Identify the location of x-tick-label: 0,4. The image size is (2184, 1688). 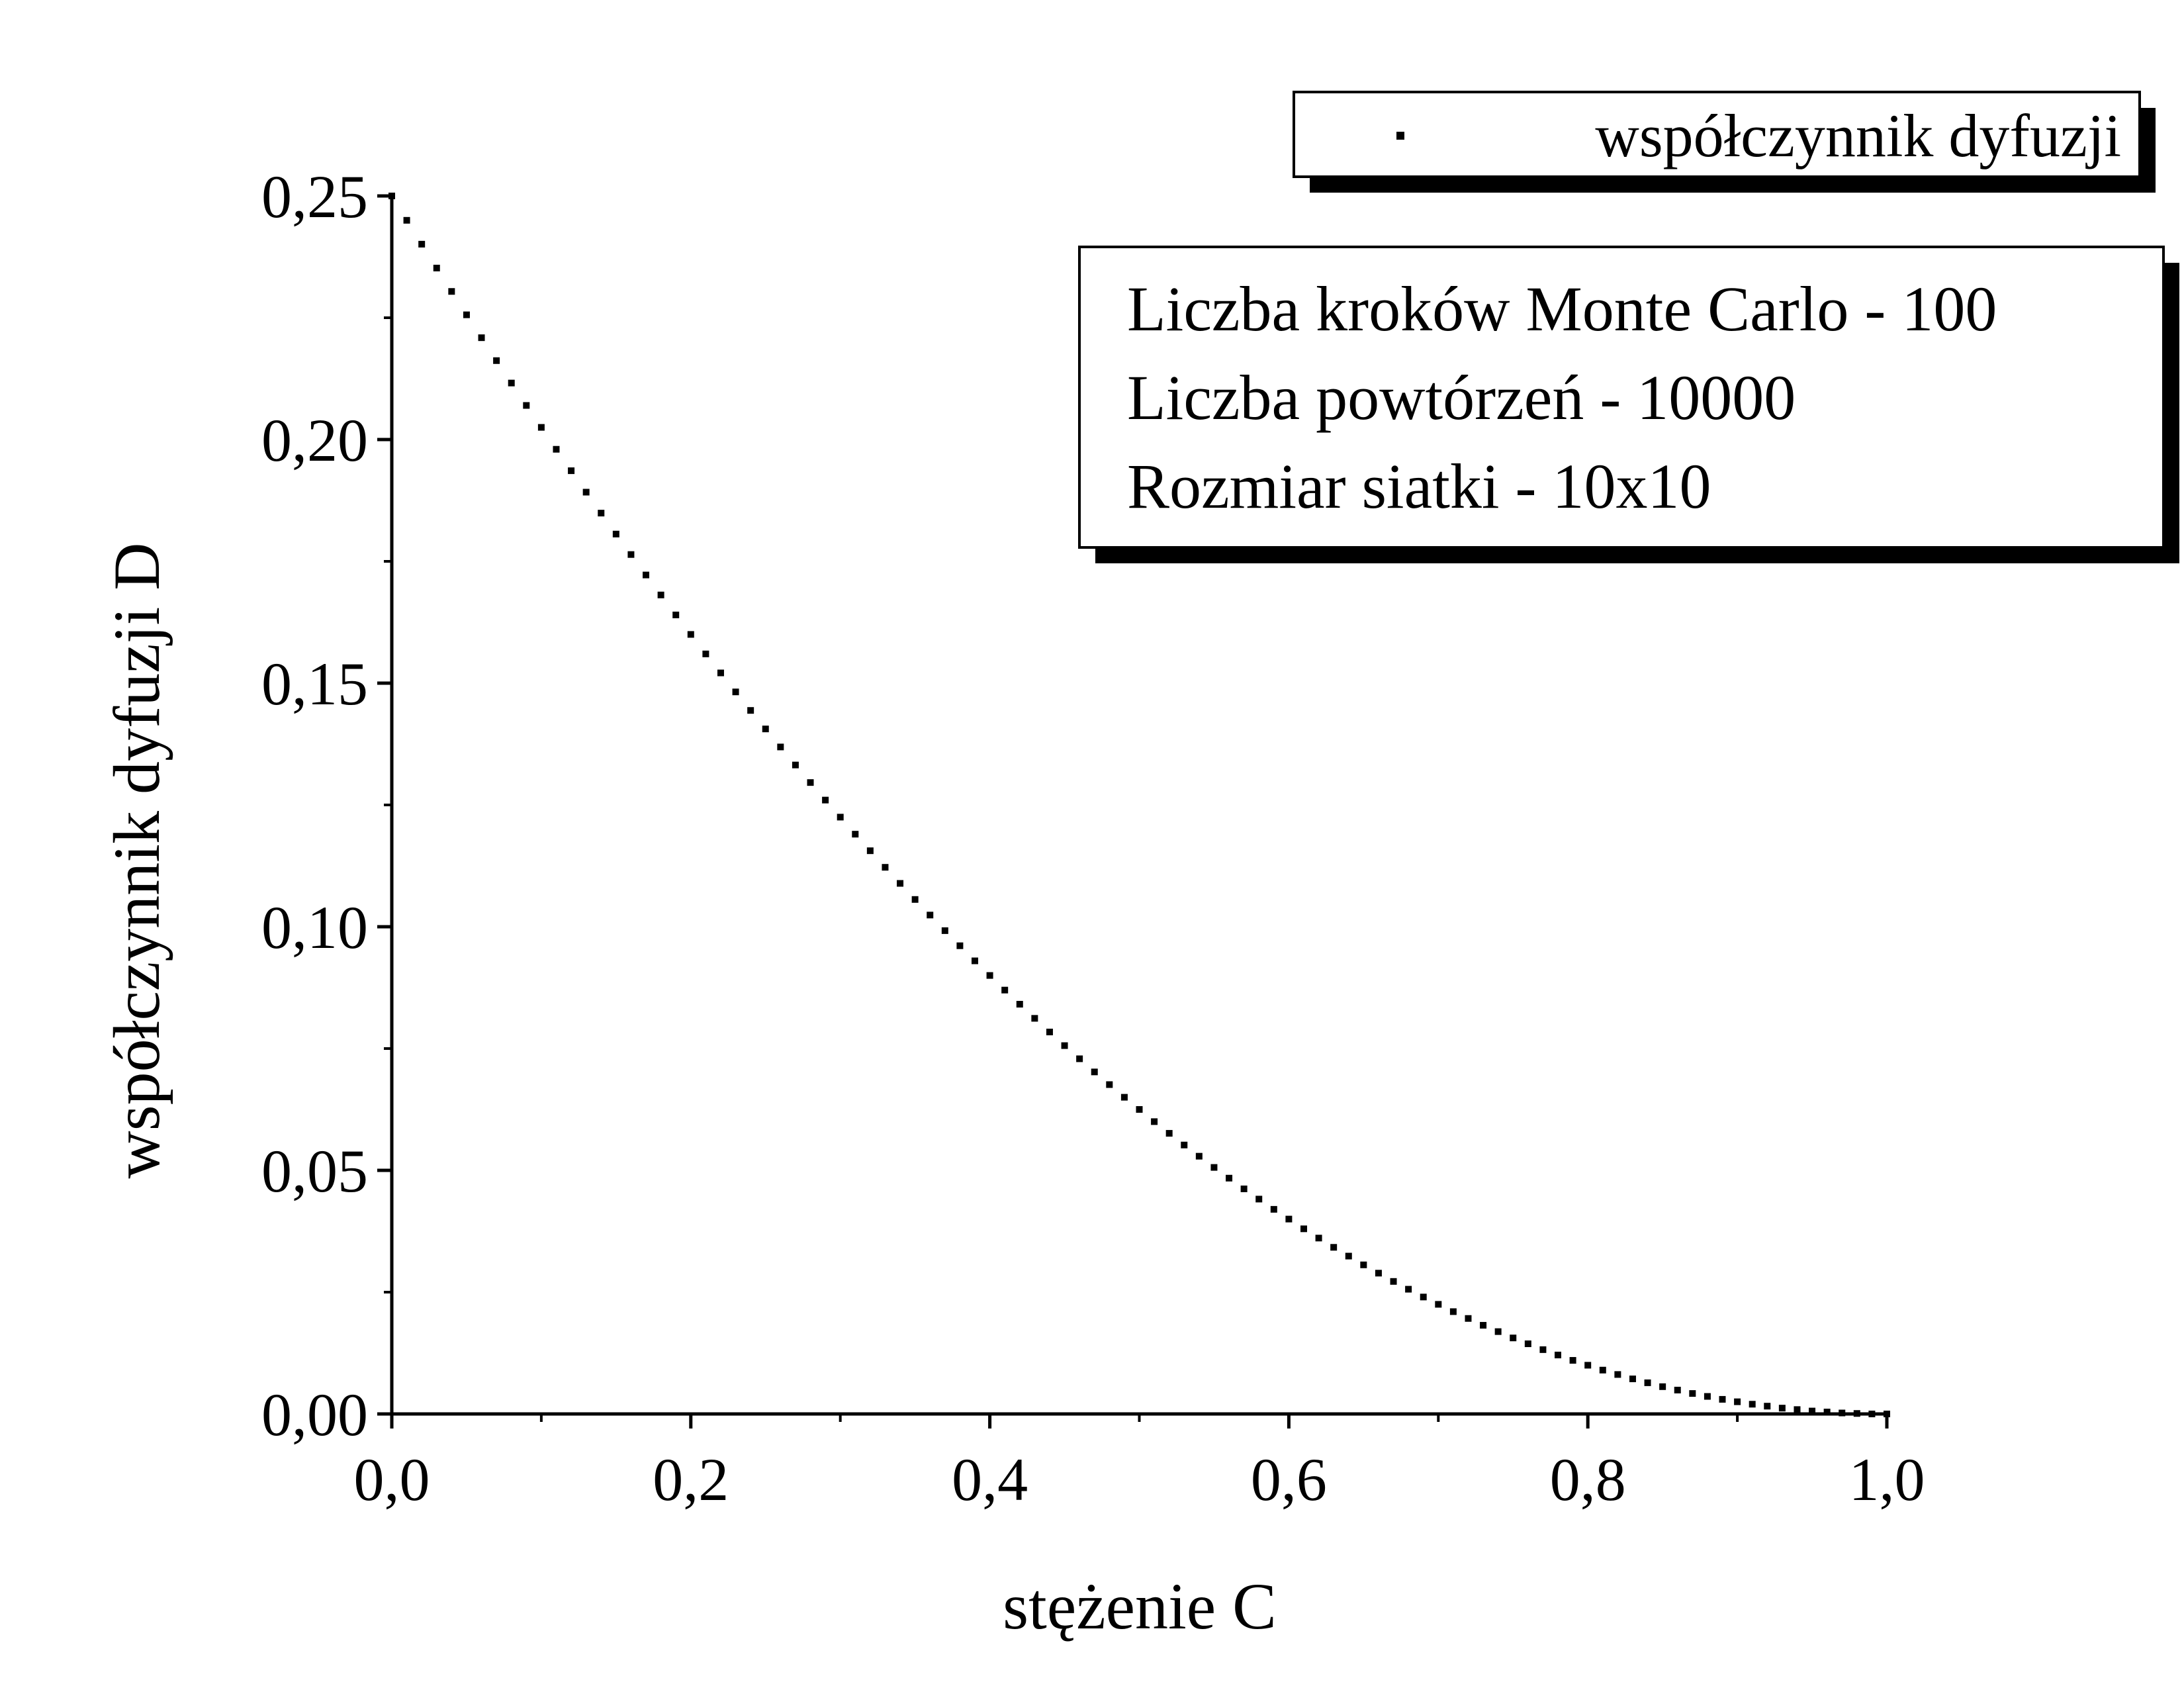
(990, 1479).